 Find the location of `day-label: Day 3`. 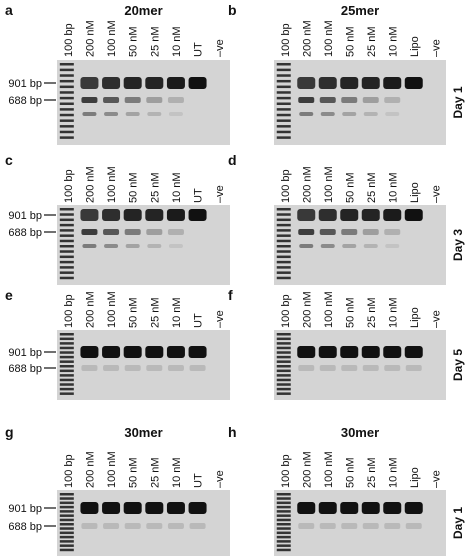

day-label: Day 3 is located at coordinates (458, 245).